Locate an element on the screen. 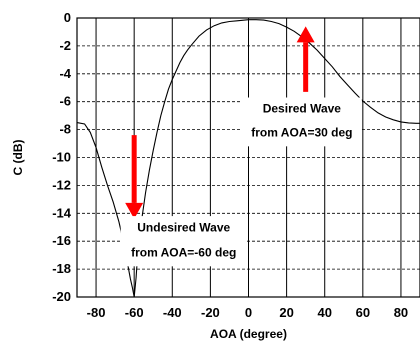 The image size is (420, 344). y-tick-label: -18 is located at coordinates (61, 268).